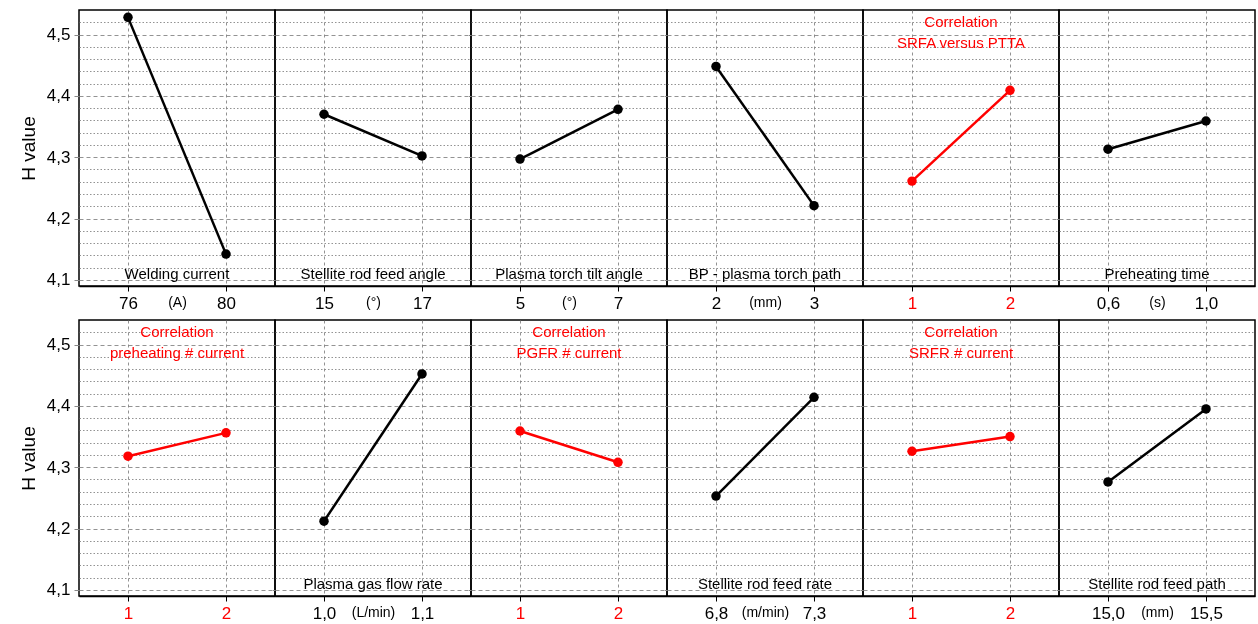 This screenshot has width=1258, height=624. What do you see at coordinates (177, 342) in the screenshot?
I see `text: Correlation preheating # current` at bounding box center [177, 342].